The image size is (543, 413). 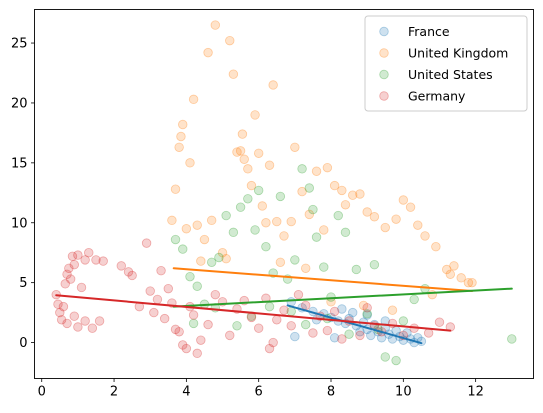 I want to click on y-tick-label: 5, so click(x=23, y=283).